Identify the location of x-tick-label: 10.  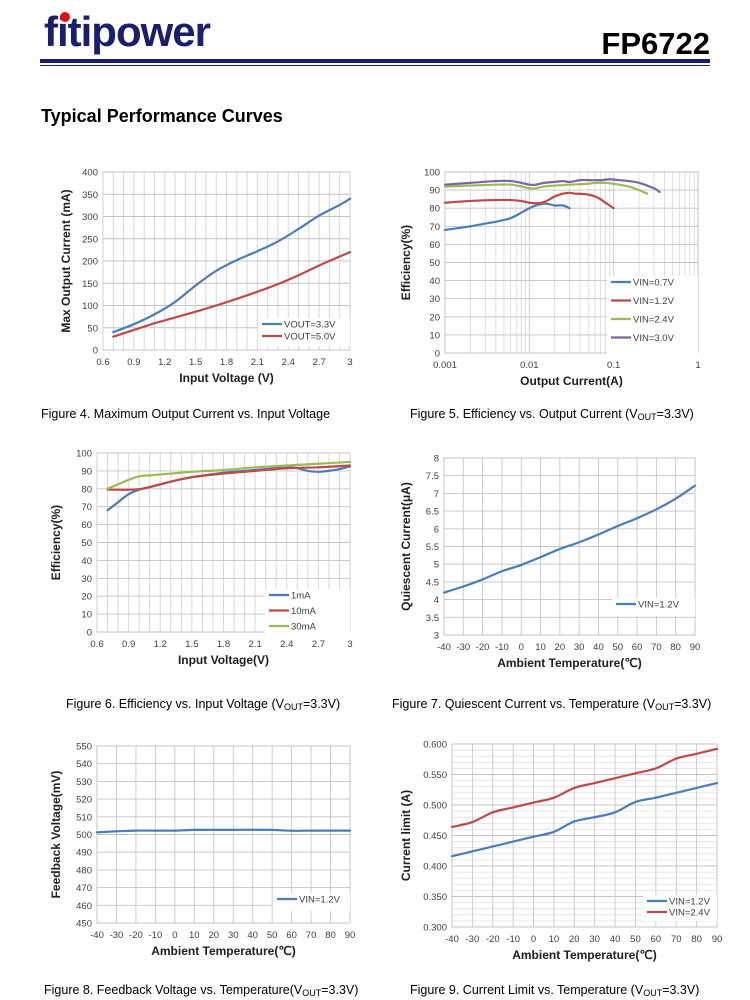
(194, 935).